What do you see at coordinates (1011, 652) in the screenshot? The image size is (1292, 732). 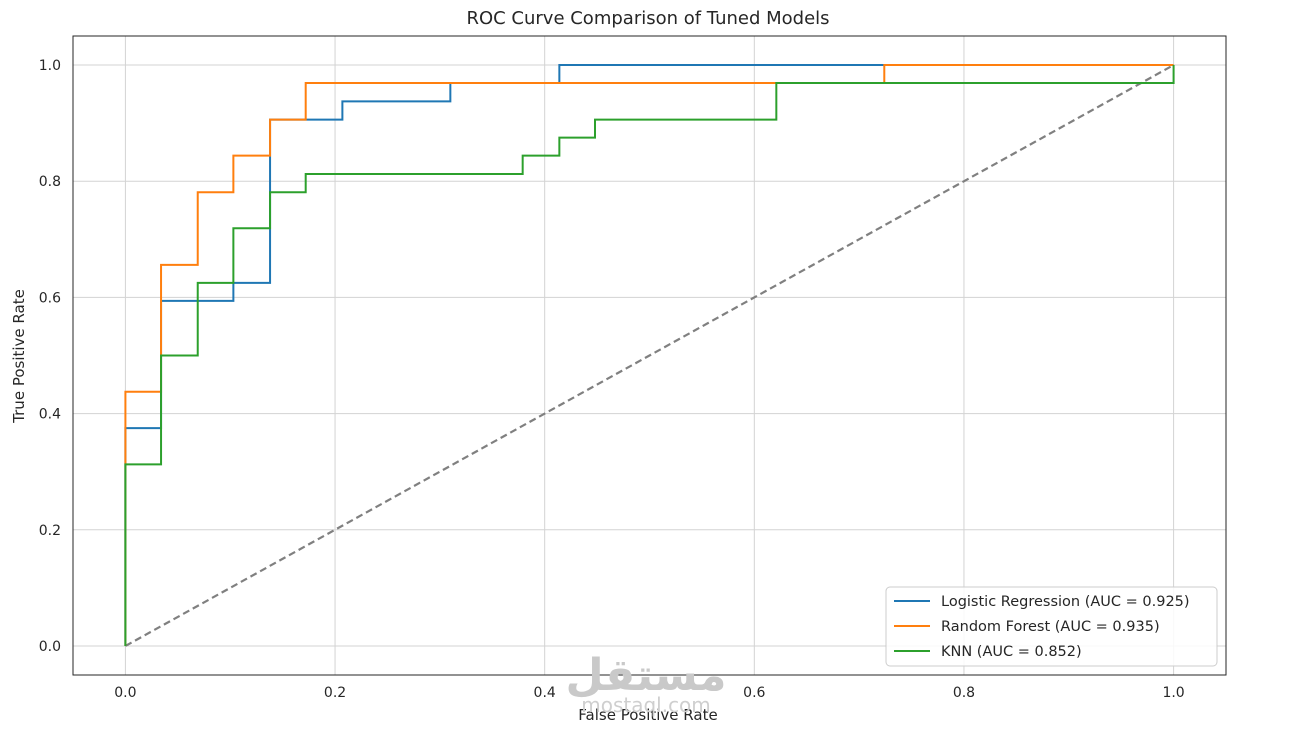 I see `legend-label: KNN (AUC = 0.852)` at bounding box center [1011, 652].